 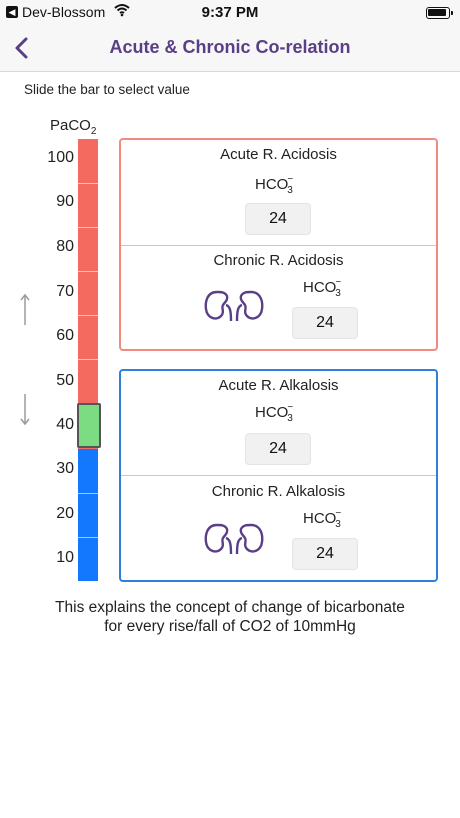 What do you see at coordinates (325, 323) in the screenshot?
I see `chronic-acidosis-value: 24` at bounding box center [325, 323].